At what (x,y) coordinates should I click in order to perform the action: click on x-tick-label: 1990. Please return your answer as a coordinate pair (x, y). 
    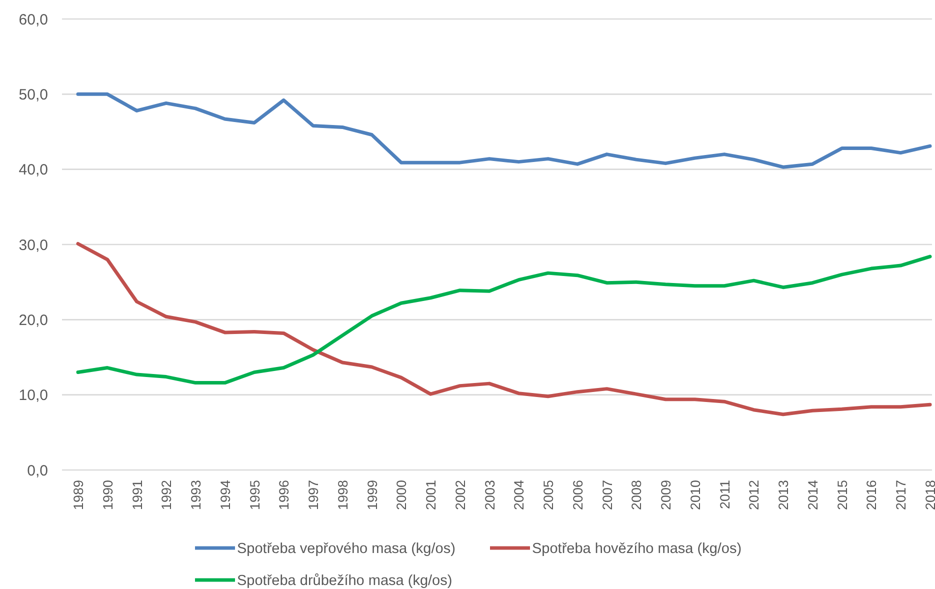
    Looking at the image, I should click on (108, 495).